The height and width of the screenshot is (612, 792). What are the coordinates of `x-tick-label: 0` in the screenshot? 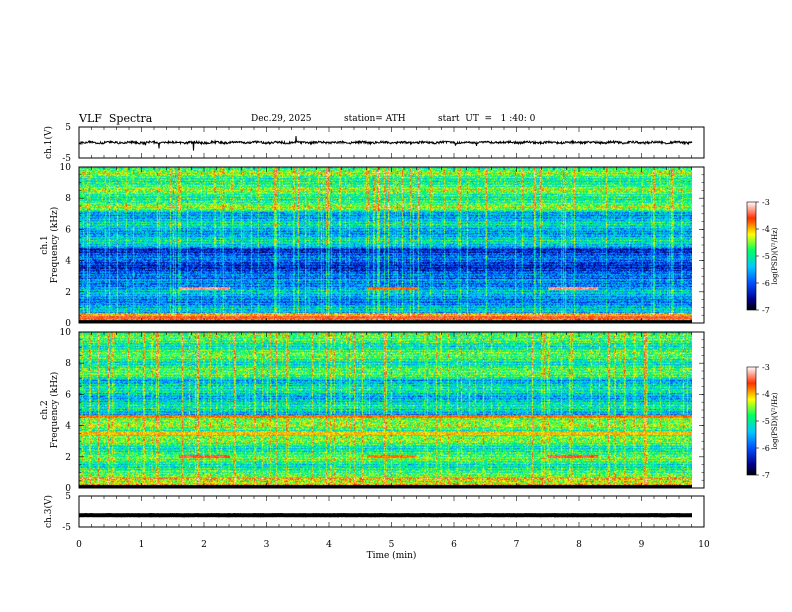 It's located at (79, 545).